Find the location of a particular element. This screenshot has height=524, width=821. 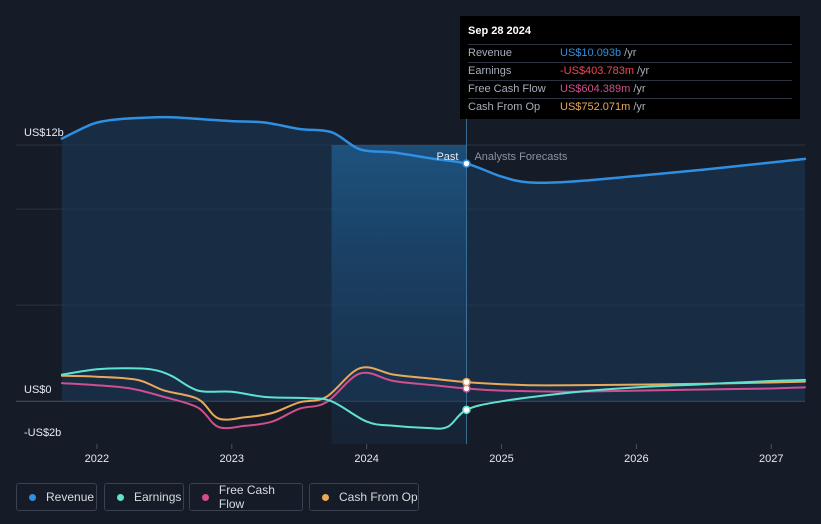

tooltip-label: Revenue is located at coordinates (490, 53).